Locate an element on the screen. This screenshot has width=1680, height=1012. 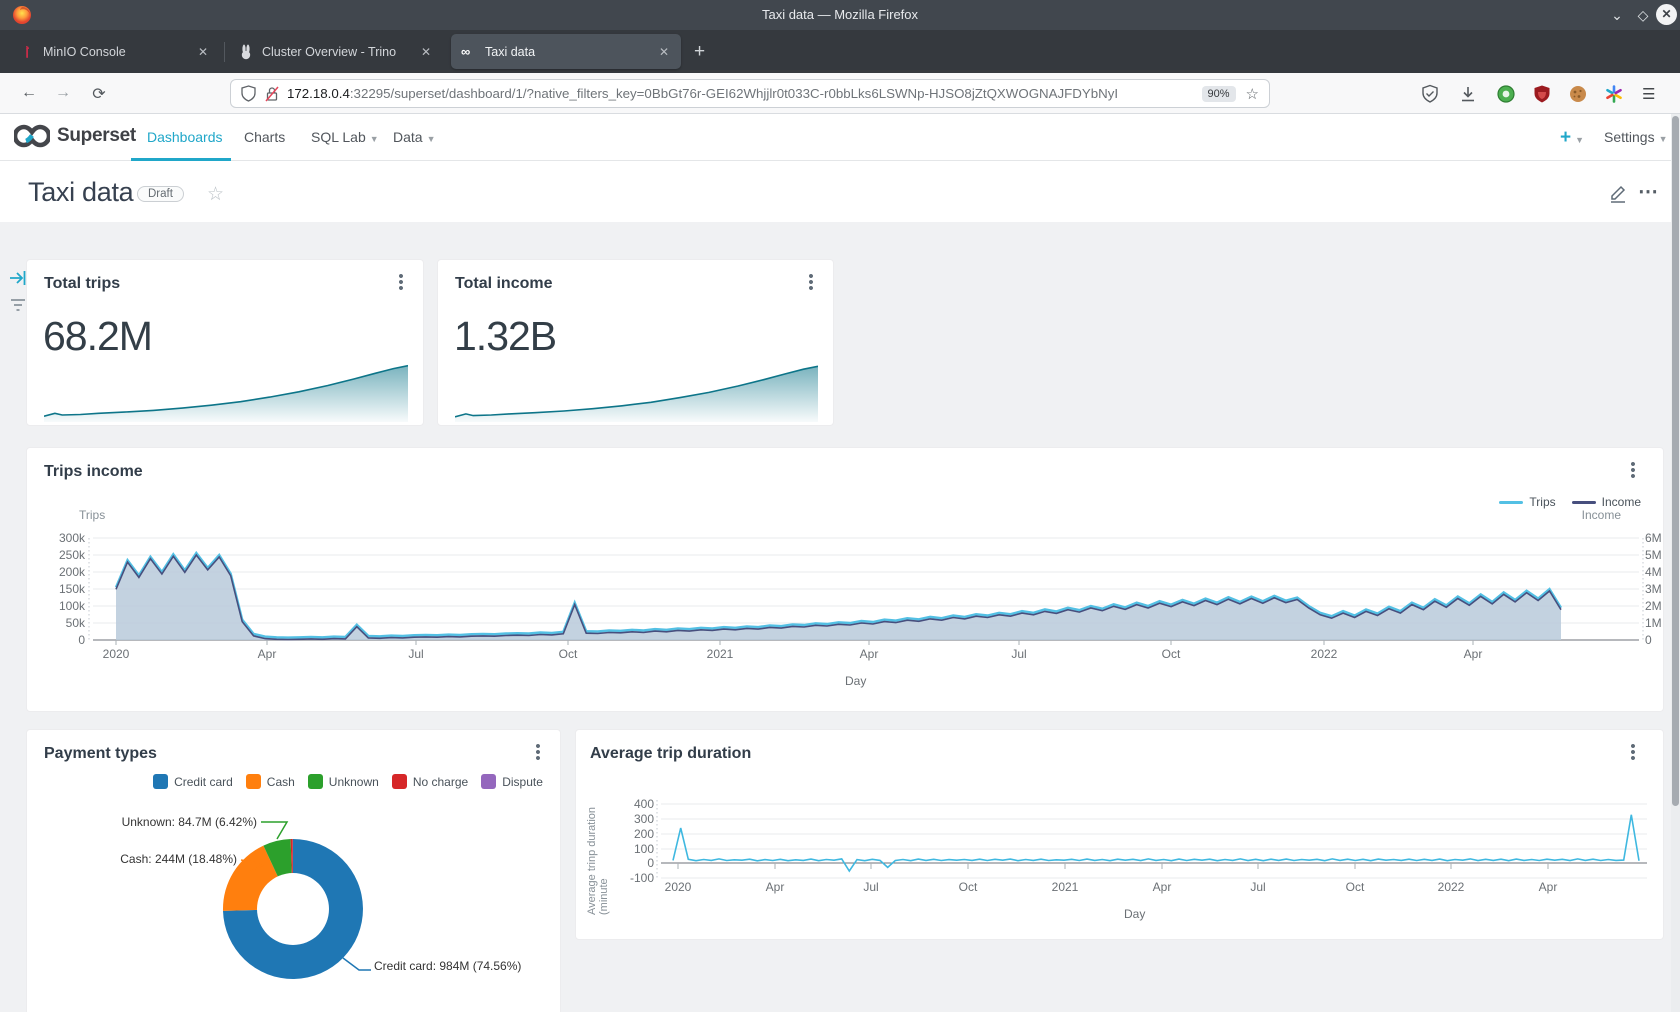
shield-icon is located at coordinates (248, 93).